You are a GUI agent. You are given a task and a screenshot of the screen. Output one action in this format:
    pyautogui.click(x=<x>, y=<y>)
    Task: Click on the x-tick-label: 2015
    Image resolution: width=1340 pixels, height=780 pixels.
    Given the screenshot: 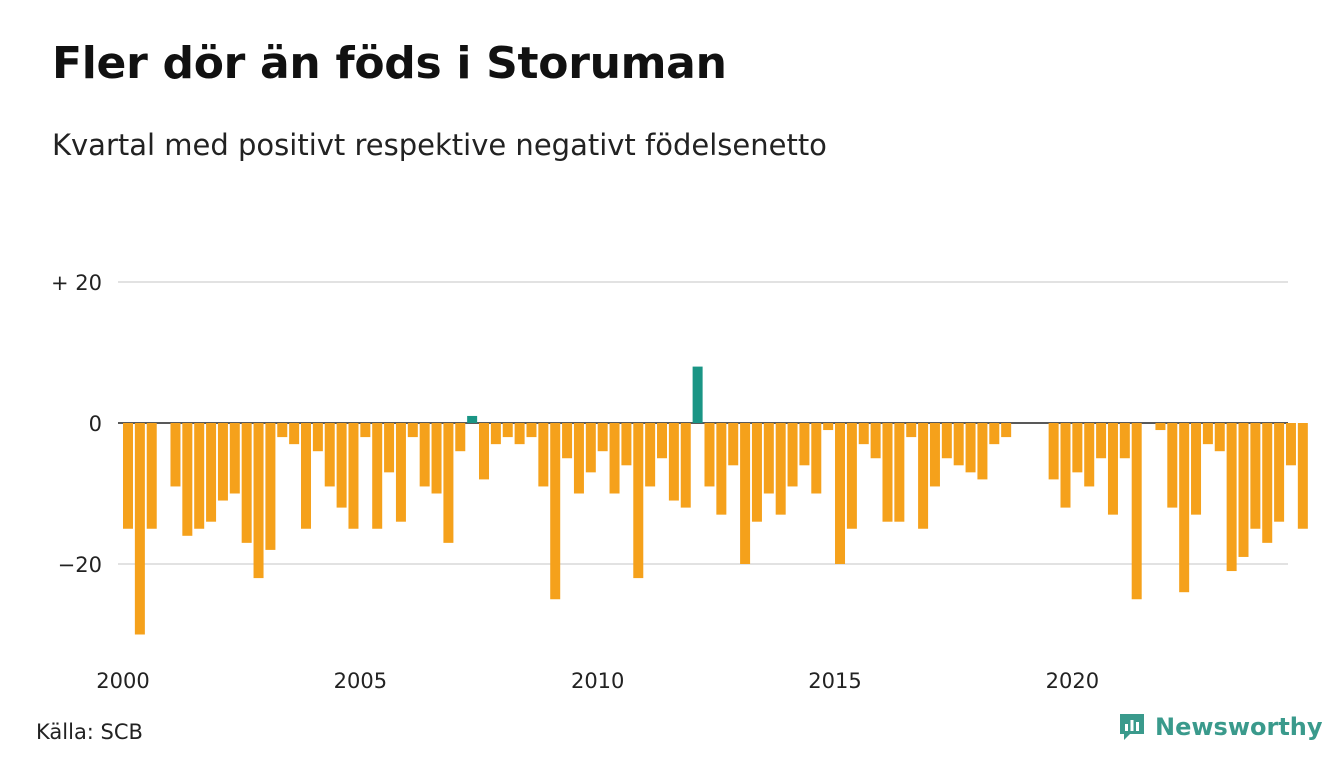 What is the action you would take?
    pyautogui.click(x=834, y=681)
    